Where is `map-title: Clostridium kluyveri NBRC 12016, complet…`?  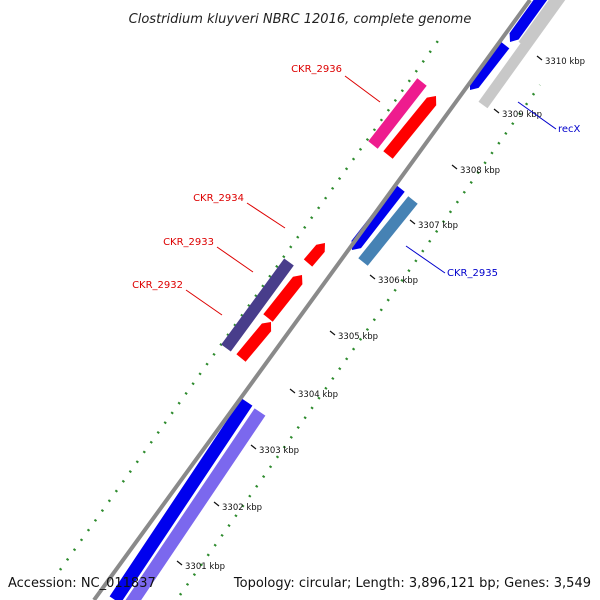
map-title: Clostridium kluyveri NBRC 12016, complet… is located at coordinates (300, 19).